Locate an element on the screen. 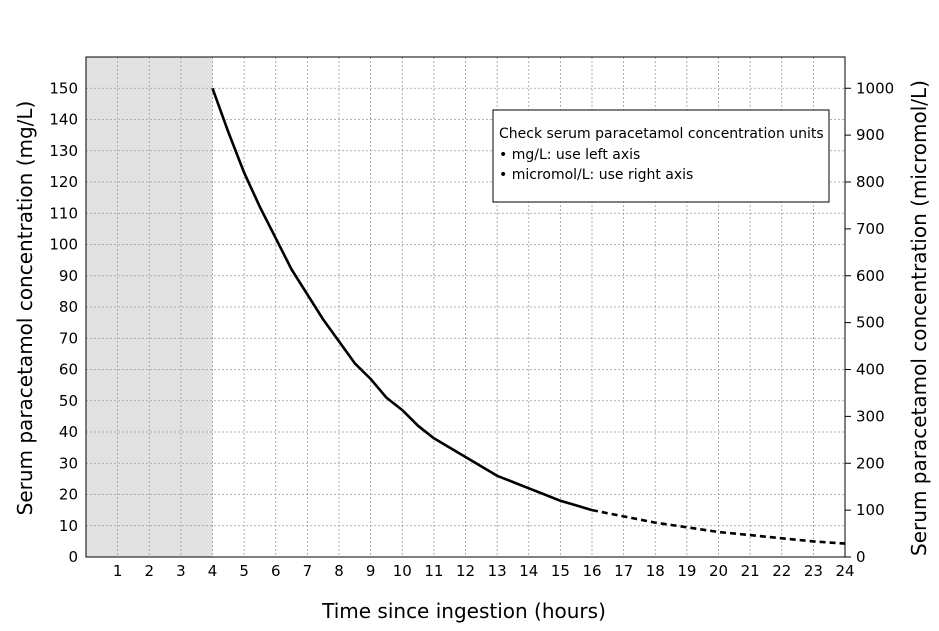 The image size is (939, 631). y-right-tick-label: 1000 is located at coordinates (875, 88).